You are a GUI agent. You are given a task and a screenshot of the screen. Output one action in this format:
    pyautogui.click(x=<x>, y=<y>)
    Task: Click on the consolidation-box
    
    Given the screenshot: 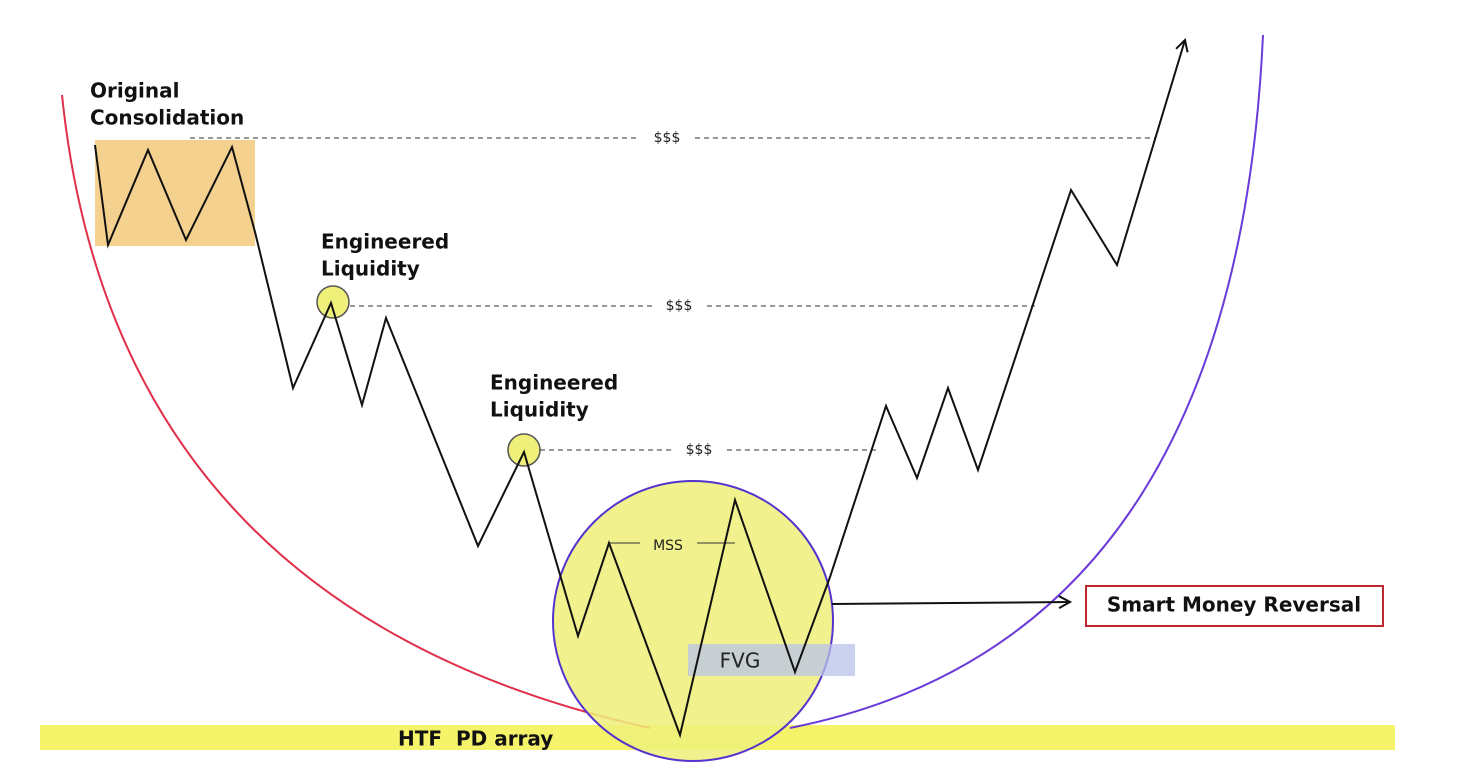 What is the action you would take?
    pyautogui.click(x=175, y=193)
    